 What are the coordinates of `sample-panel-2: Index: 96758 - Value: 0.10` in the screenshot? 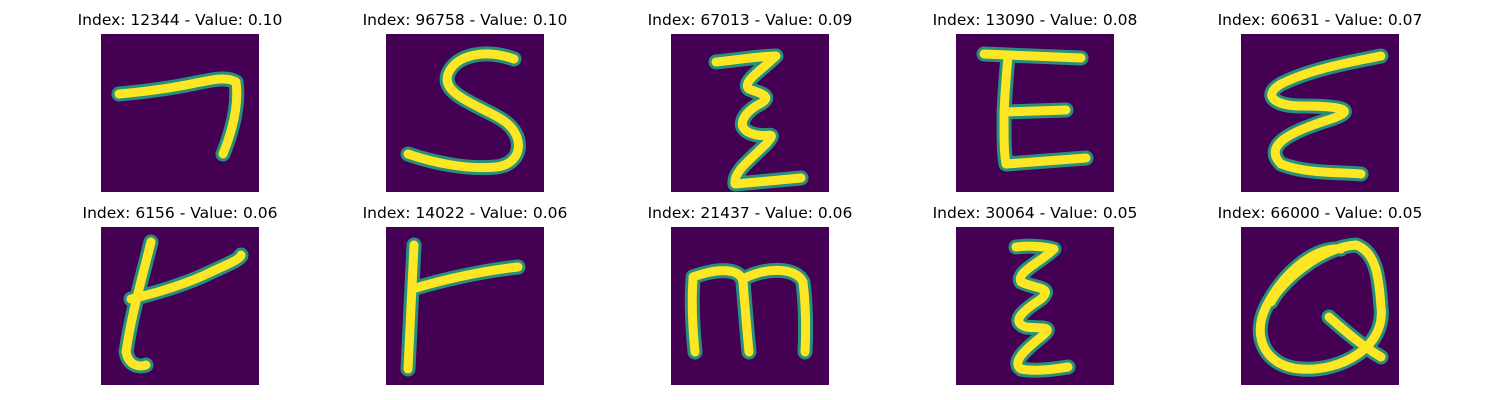 It's located at (465, 96).